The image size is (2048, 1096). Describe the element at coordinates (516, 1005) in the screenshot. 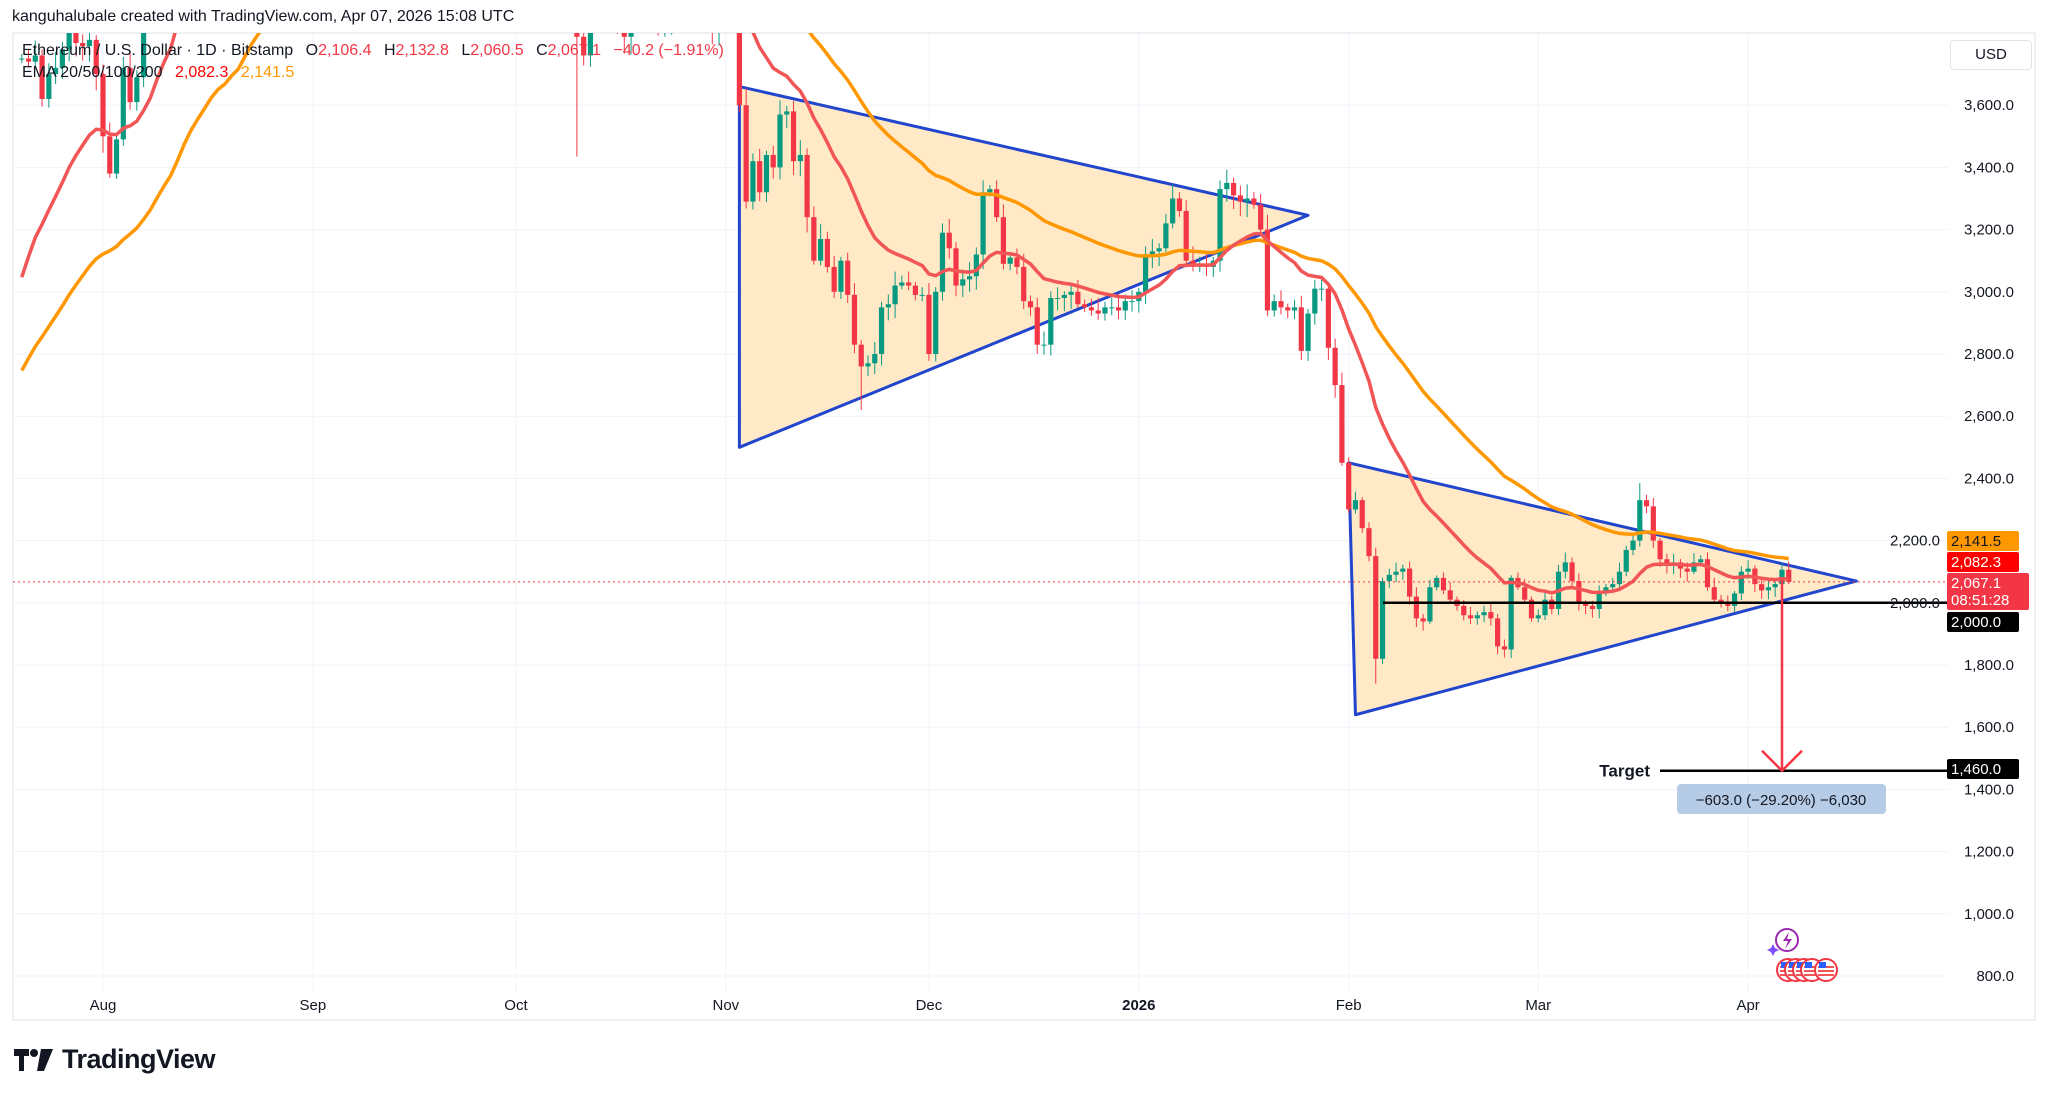

I see `time-tick-label: Oct` at that location.